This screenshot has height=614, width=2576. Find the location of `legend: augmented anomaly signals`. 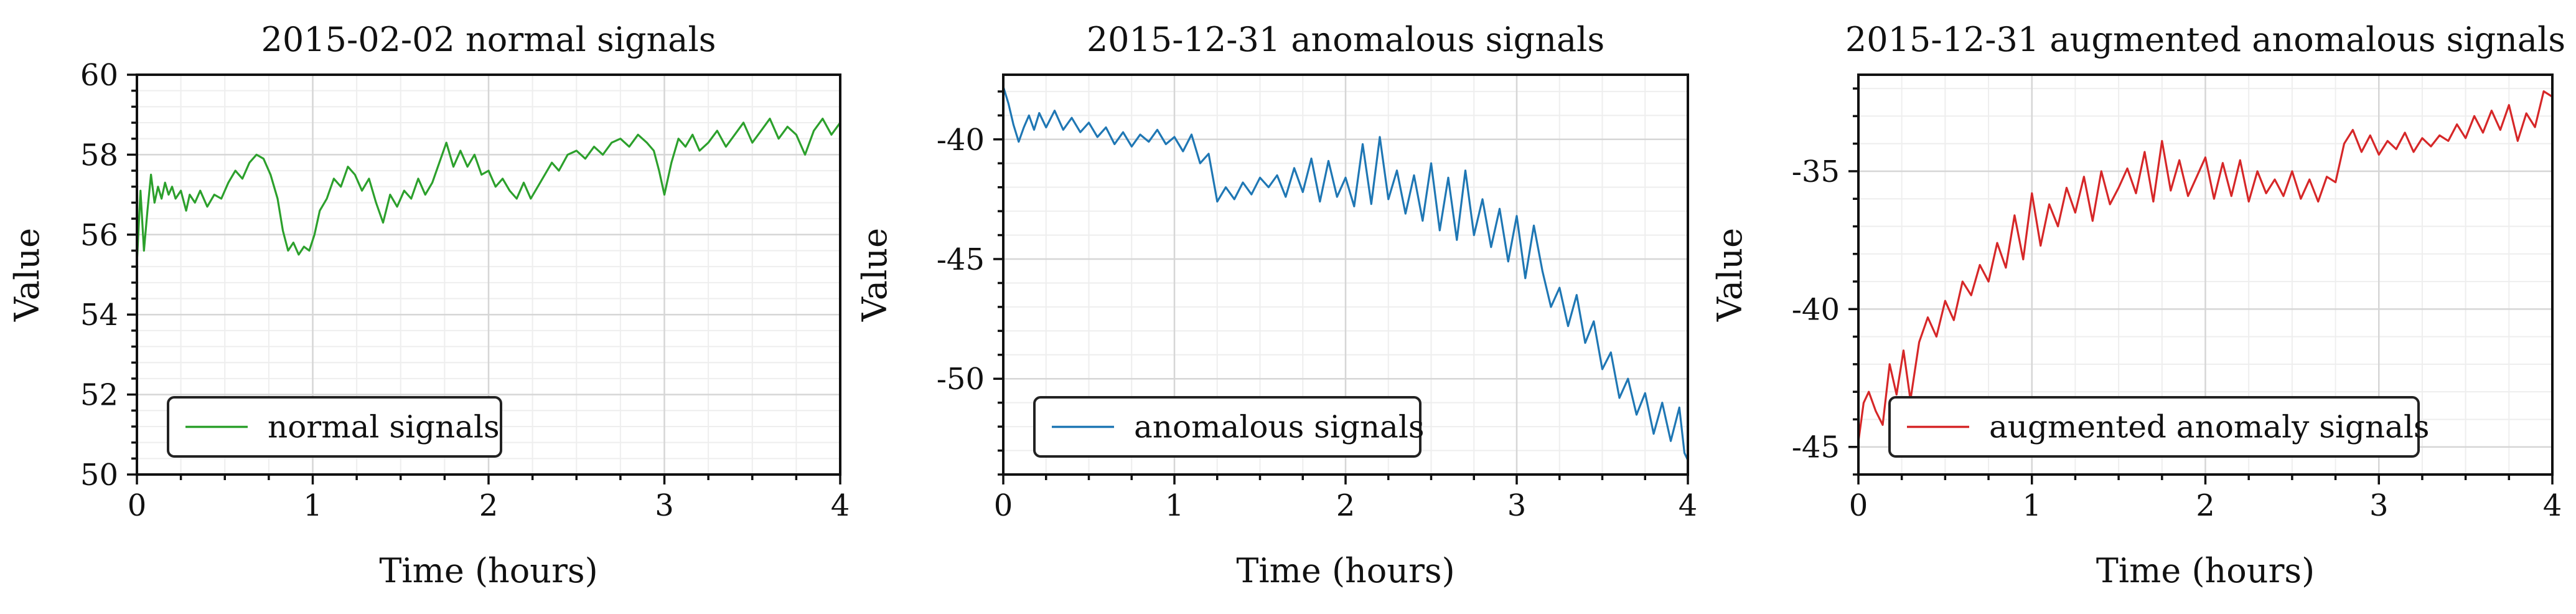

legend: augmented anomaly signals is located at coordinates (2159, 427).